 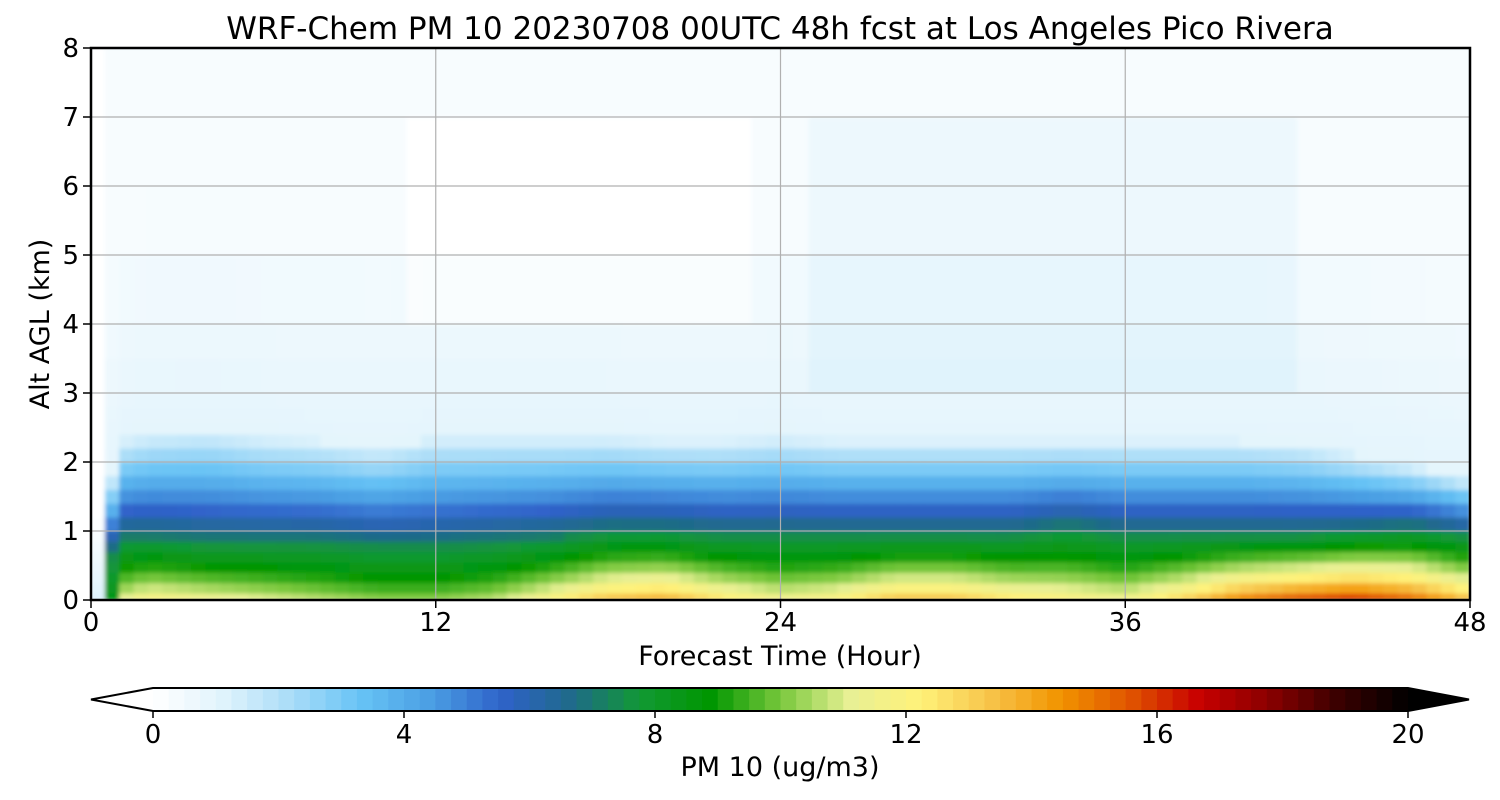 I want to click on colorbar-tick-label: 0, so click(x=153, y=735).